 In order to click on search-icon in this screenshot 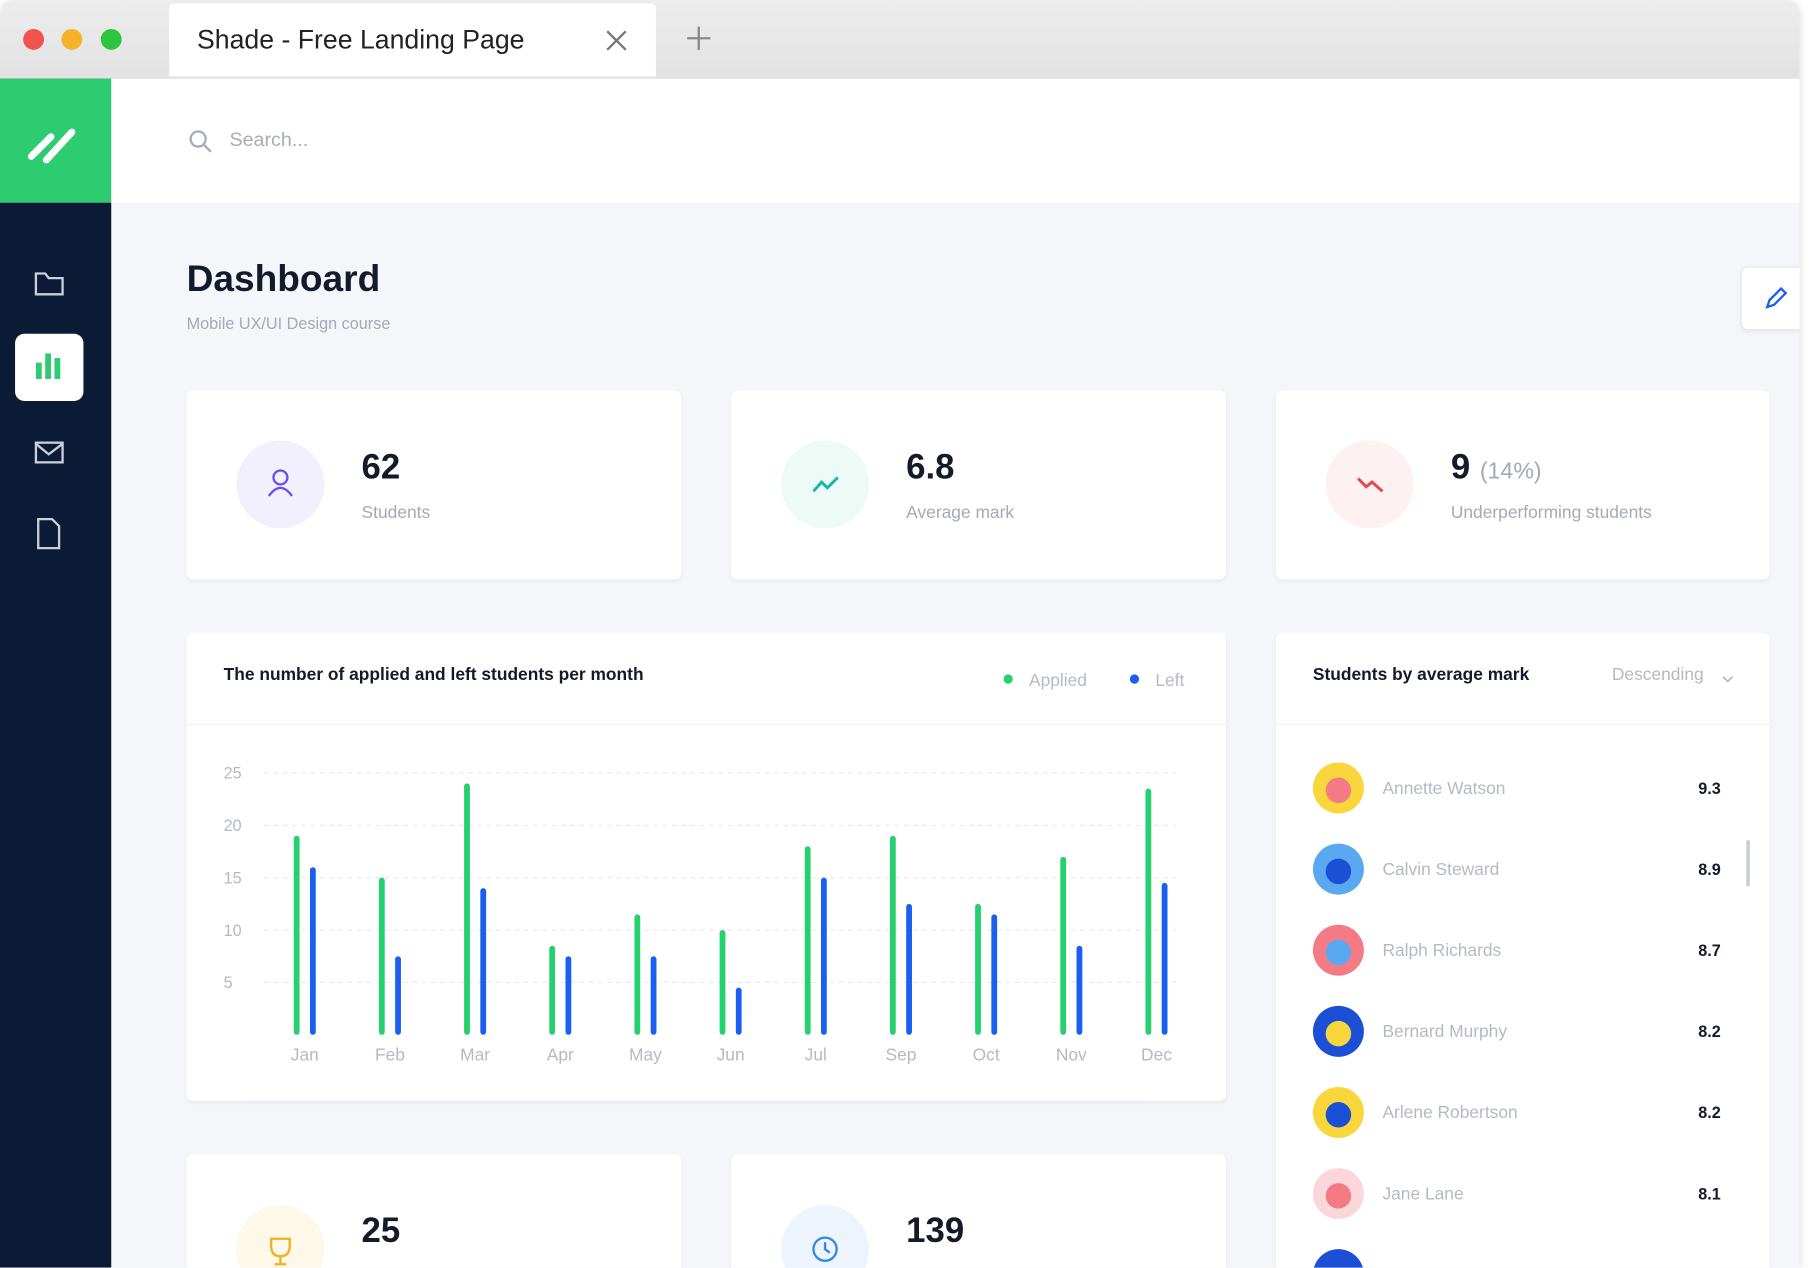, I will do `click(200, 141)`.